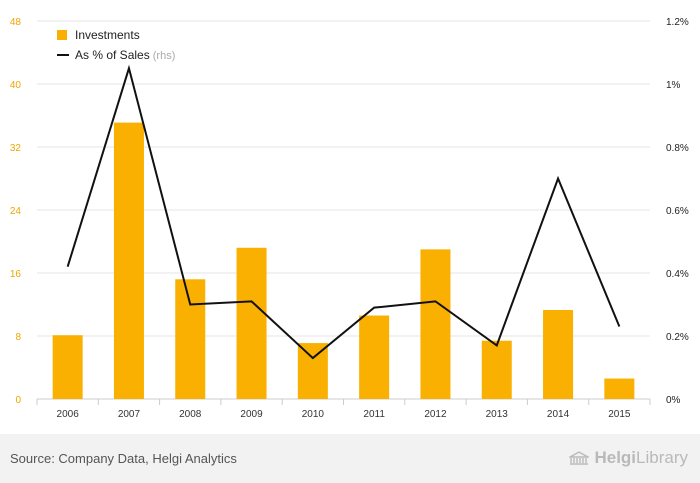 The height and width of the screenshot is (483, 700). I want to click on legend-label-pct-sales: As % of Sales (rhs), so click(125, 55).